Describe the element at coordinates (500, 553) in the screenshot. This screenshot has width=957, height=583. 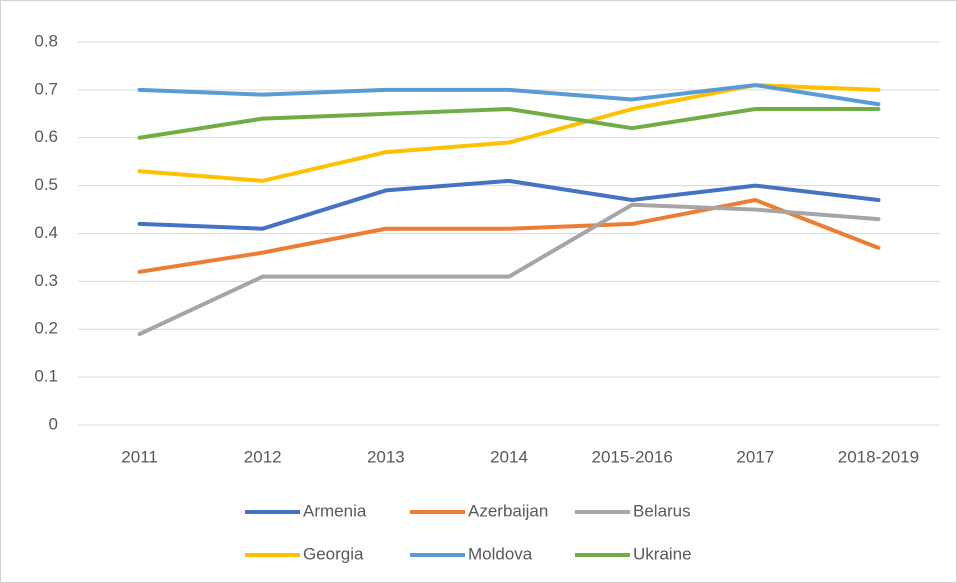
I see `legend-label: Moldova` at that location.